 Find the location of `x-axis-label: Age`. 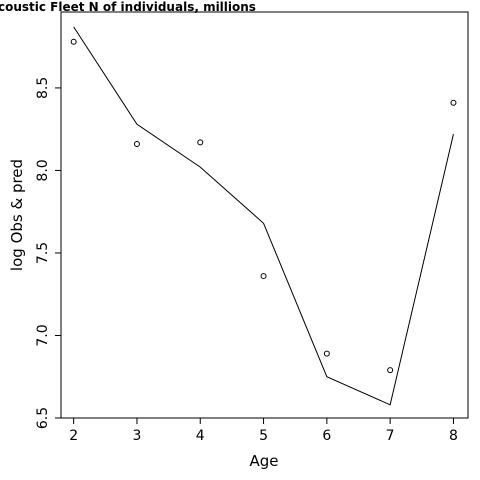

x-axis-label: Age is located at coordinates (263, 461).